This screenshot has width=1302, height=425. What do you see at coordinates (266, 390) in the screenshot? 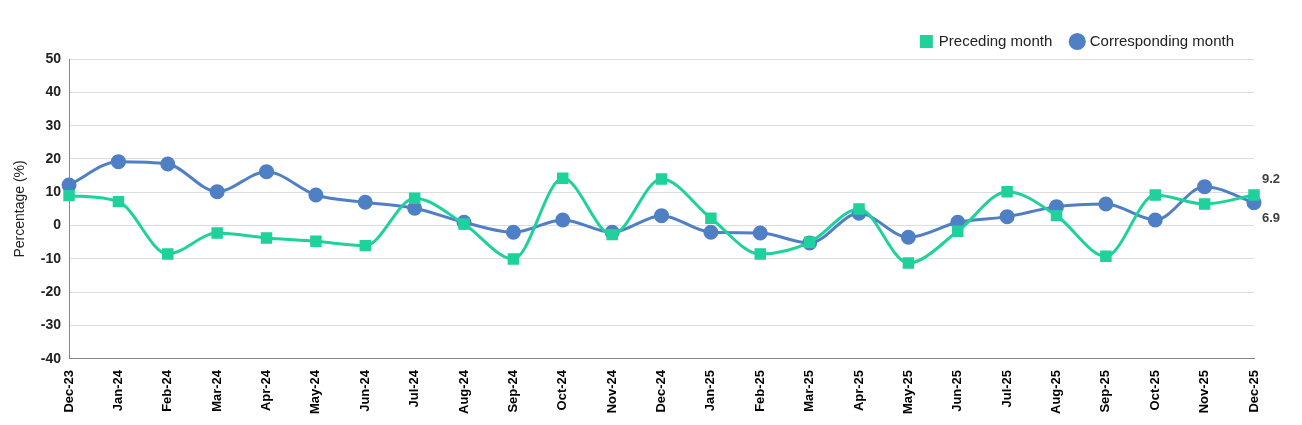
I see `x-tick-label: Apr-24` at bounding box center [266, 390].